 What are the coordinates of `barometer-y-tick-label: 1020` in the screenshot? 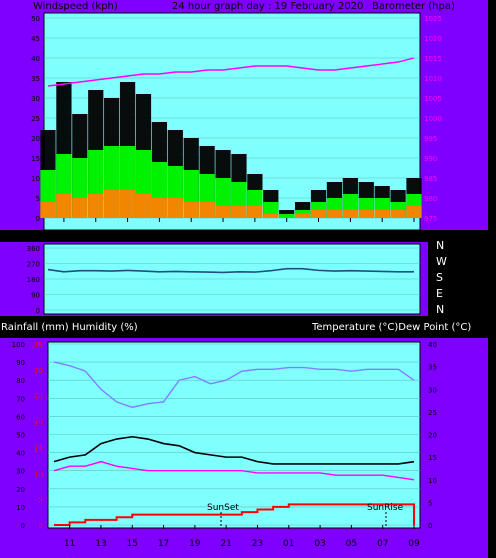 It's located at (433, 39).